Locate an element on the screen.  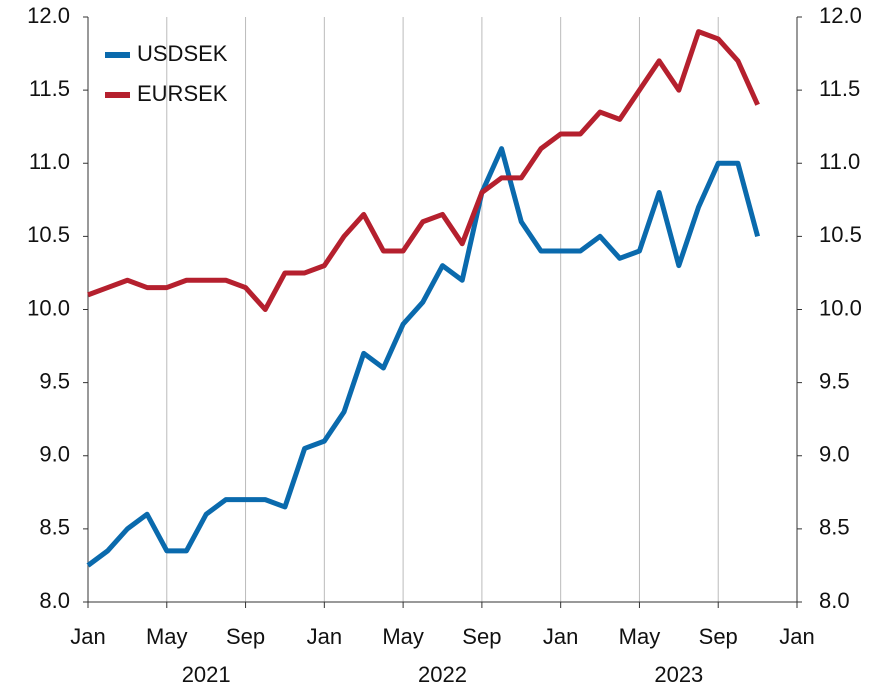
y2-tick-label: 9.5 is located at coordinates (834, 380).